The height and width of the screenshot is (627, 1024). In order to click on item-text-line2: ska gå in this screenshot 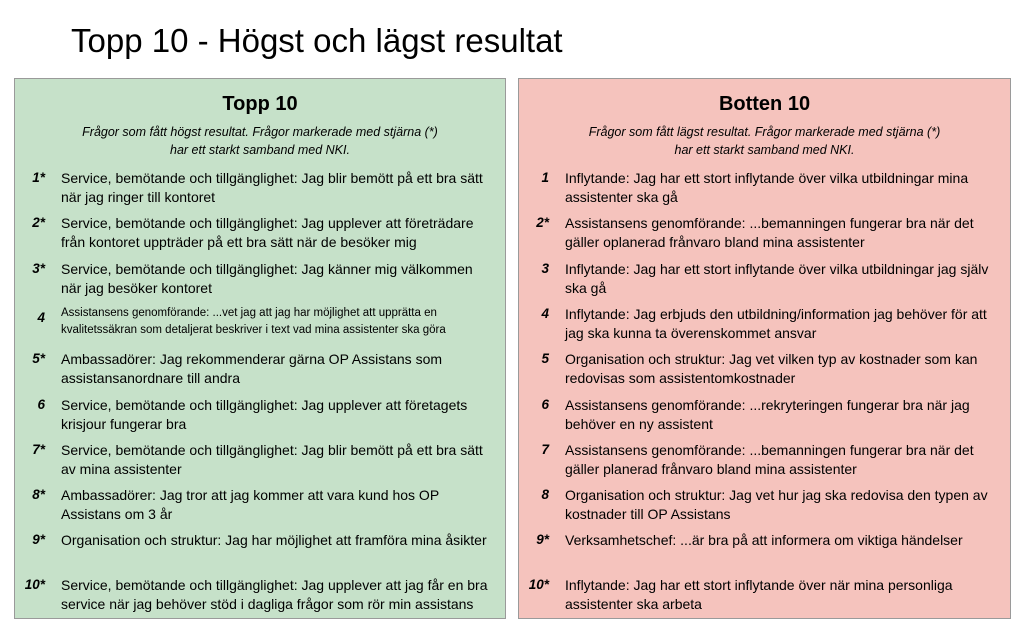, I will do `click(586, 288)`.